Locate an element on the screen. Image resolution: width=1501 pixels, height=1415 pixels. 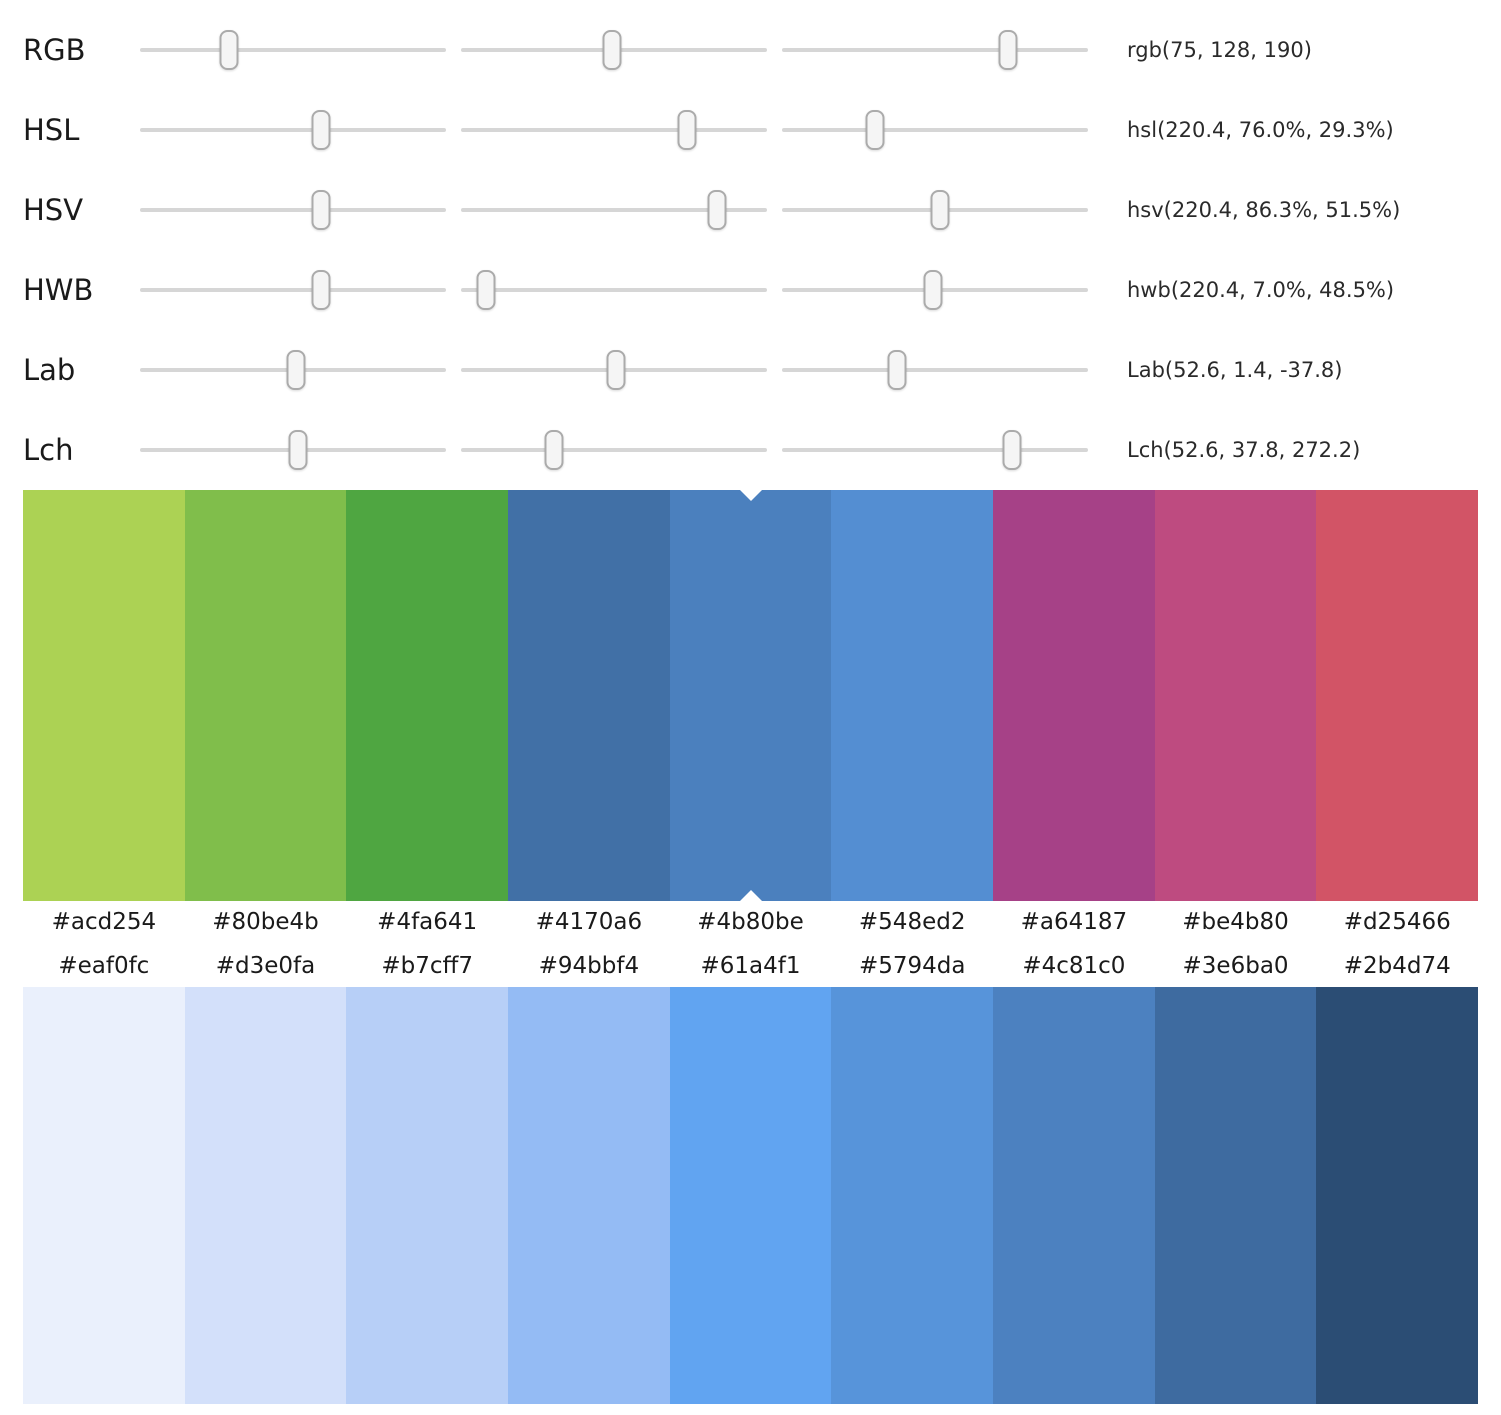
lab-slider-3-thumb is located at coordinates (897, 370).